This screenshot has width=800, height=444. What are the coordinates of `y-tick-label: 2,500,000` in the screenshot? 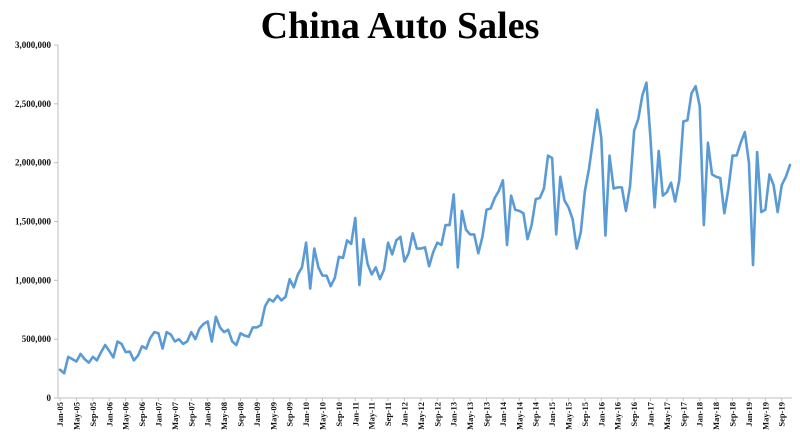 It's located at (33, 104).